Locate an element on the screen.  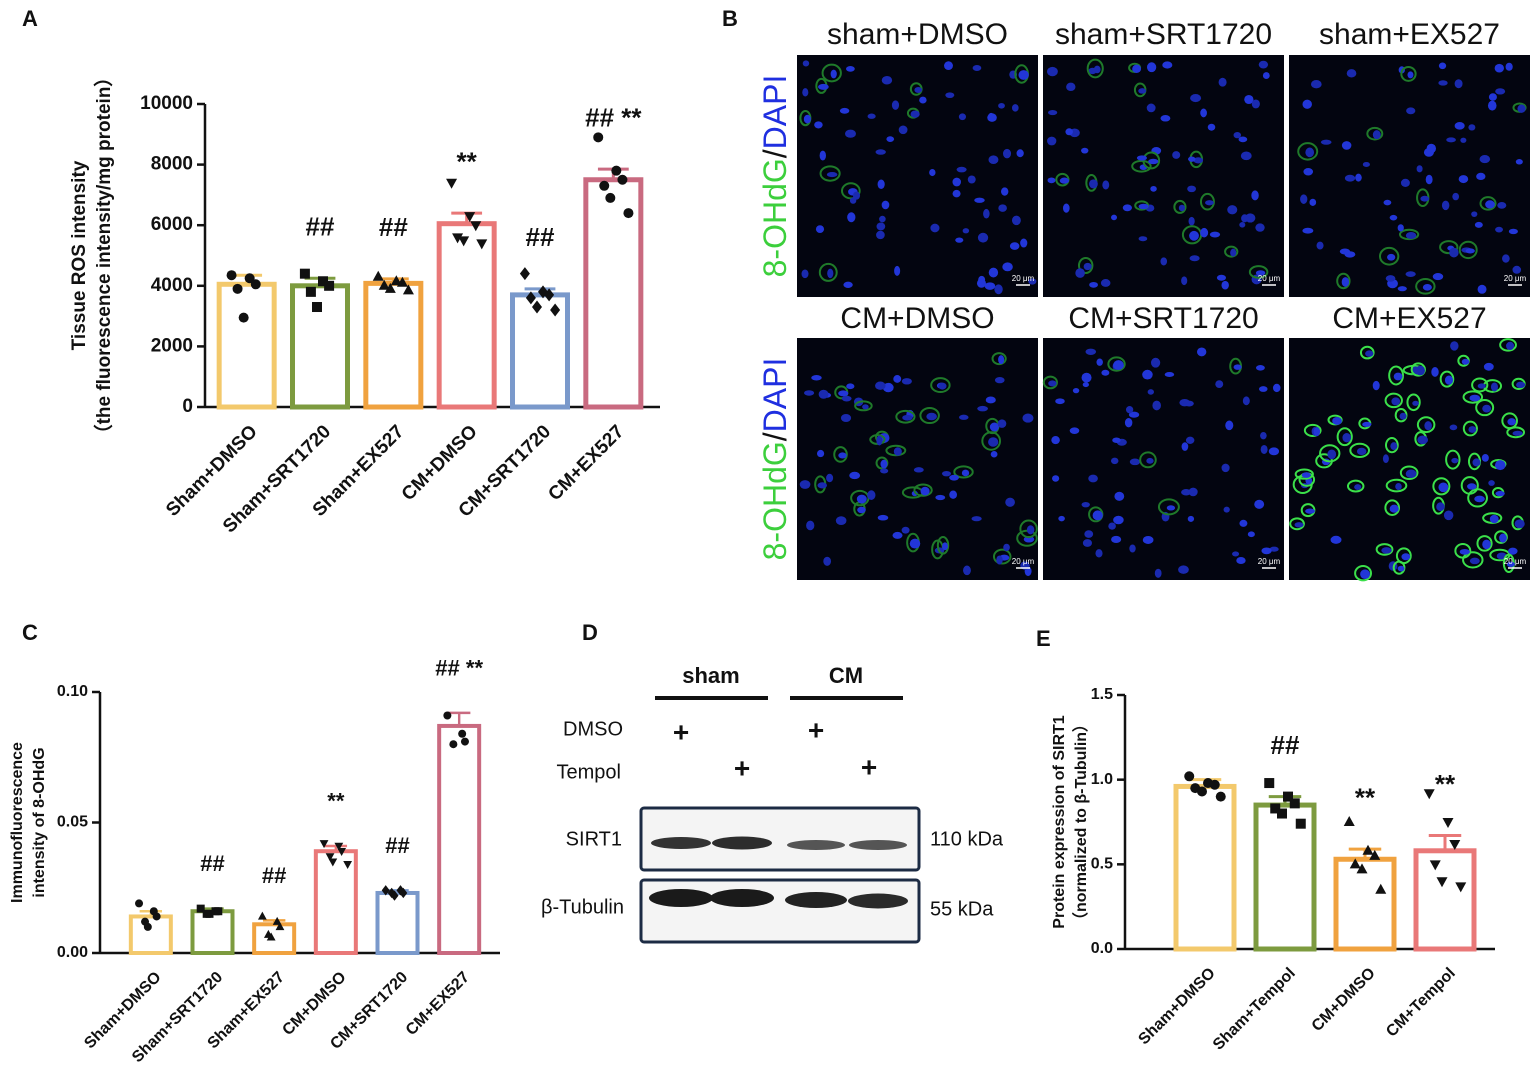
panel-label: D is located at coordinates (590, 632).